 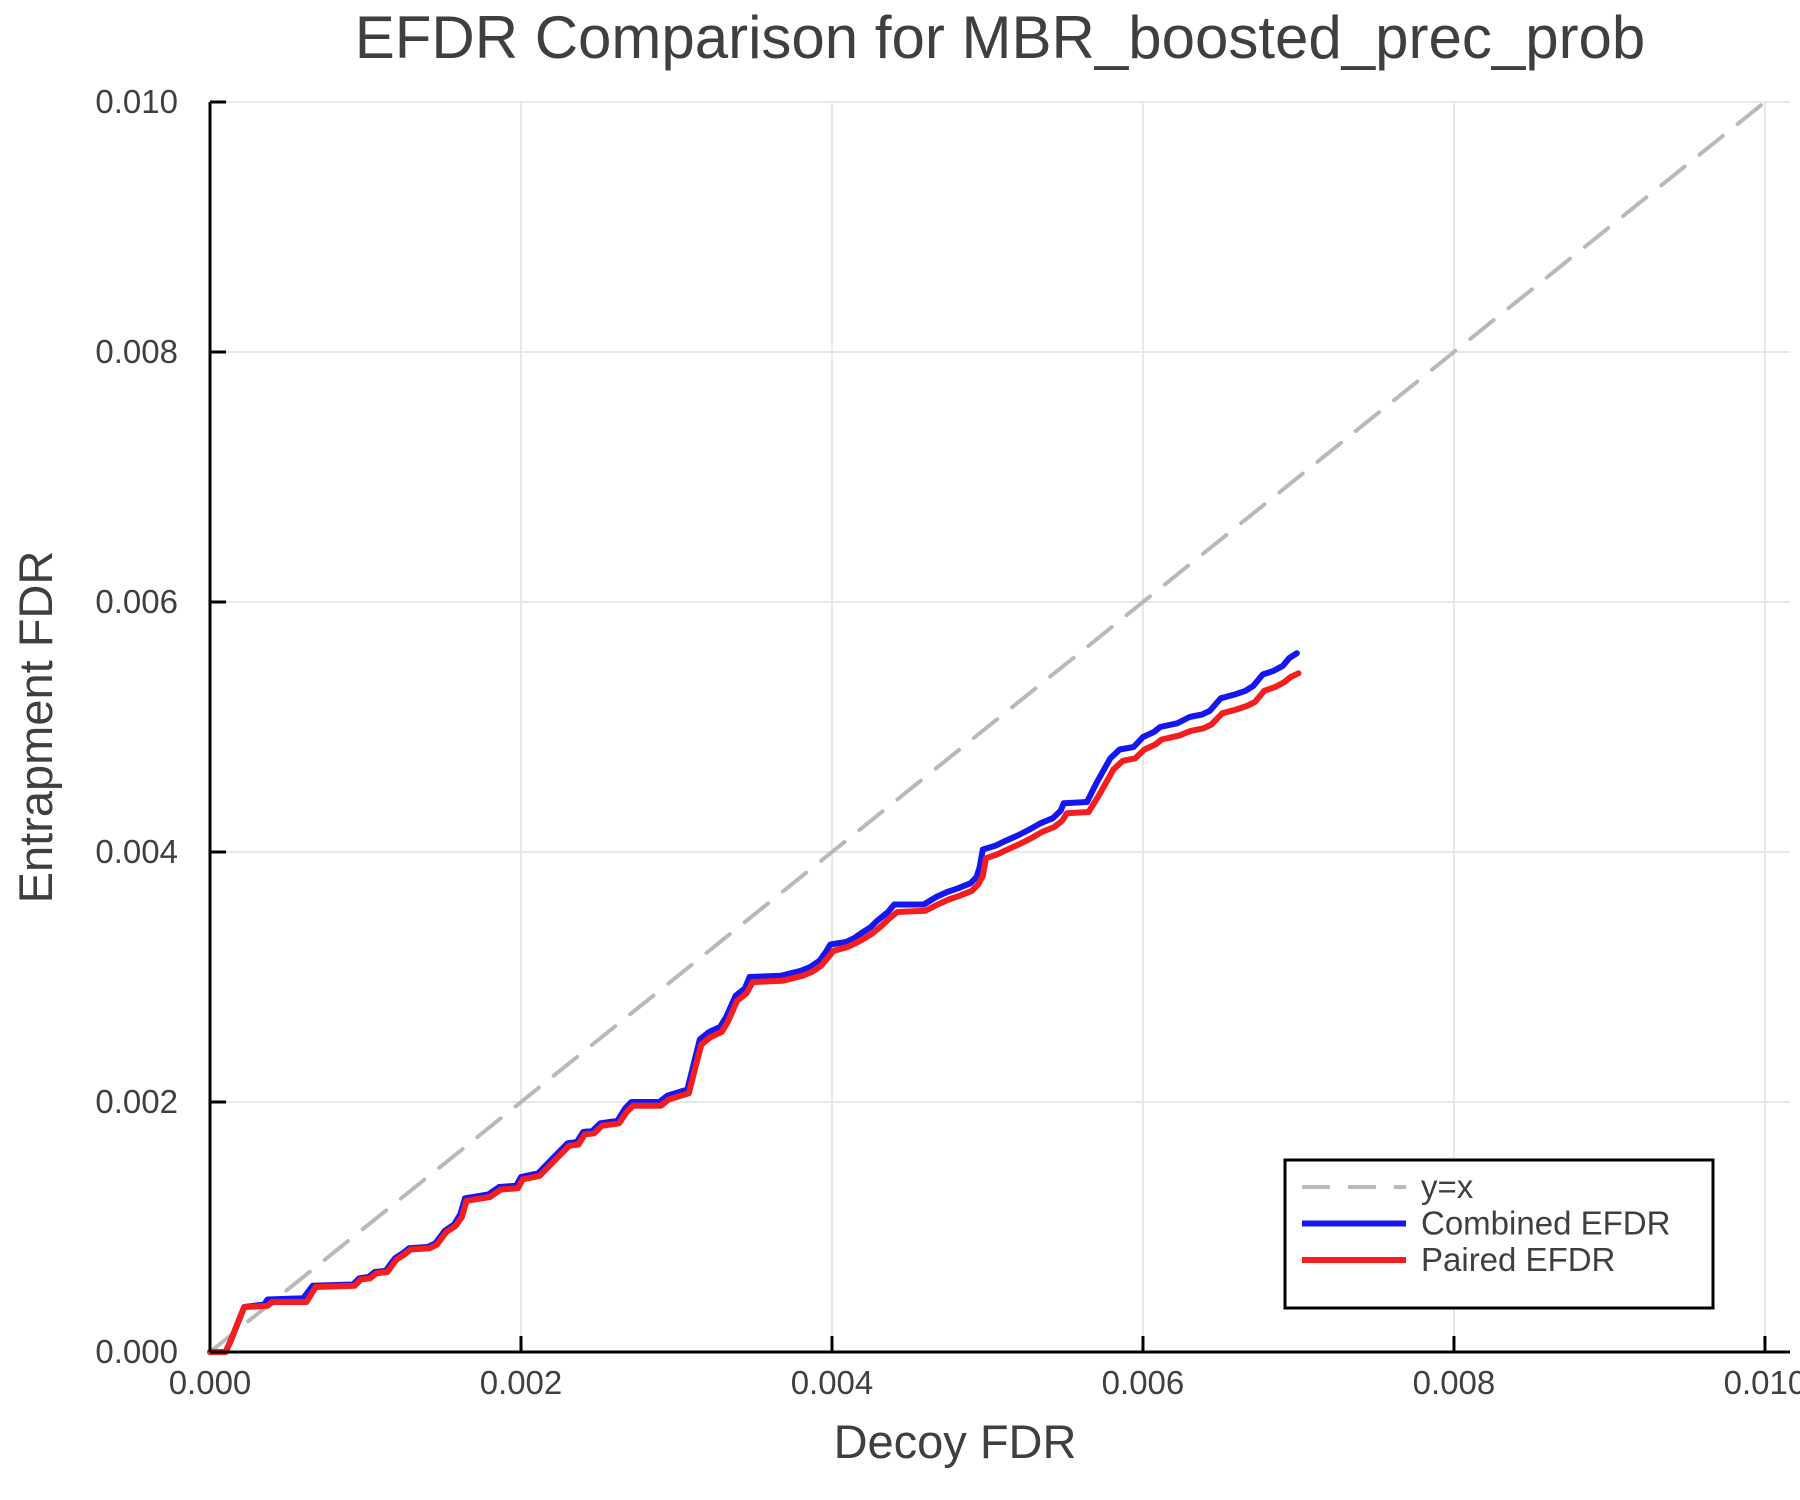 I want to click on x-tick-label: 0.002, so click(x=521, y=1382).